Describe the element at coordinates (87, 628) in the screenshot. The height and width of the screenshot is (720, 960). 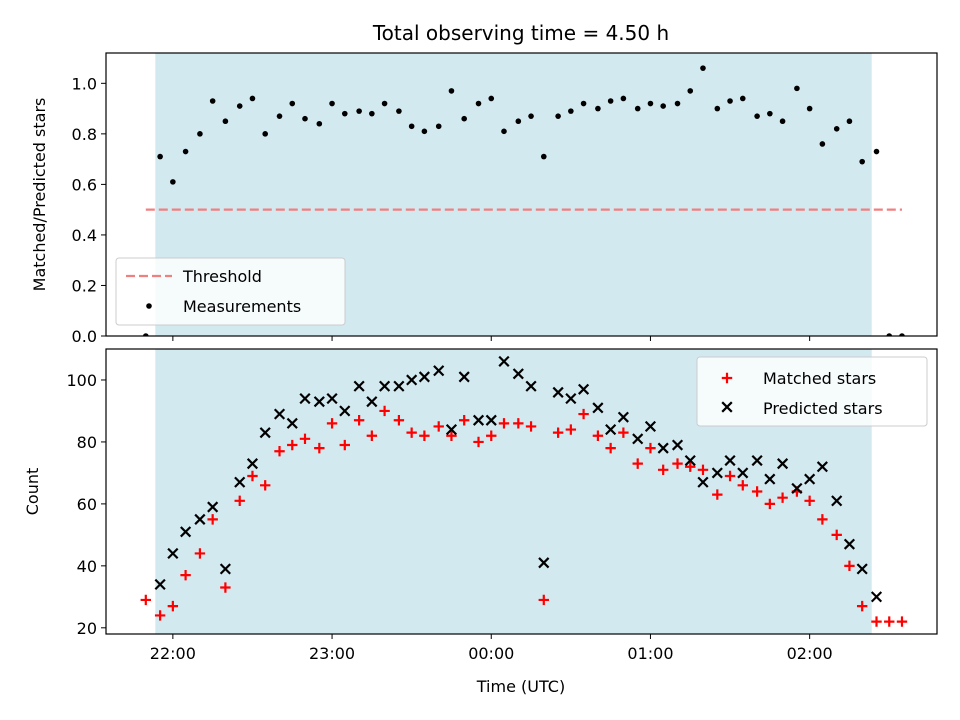
I see `y-tick-label: 20` at that location.